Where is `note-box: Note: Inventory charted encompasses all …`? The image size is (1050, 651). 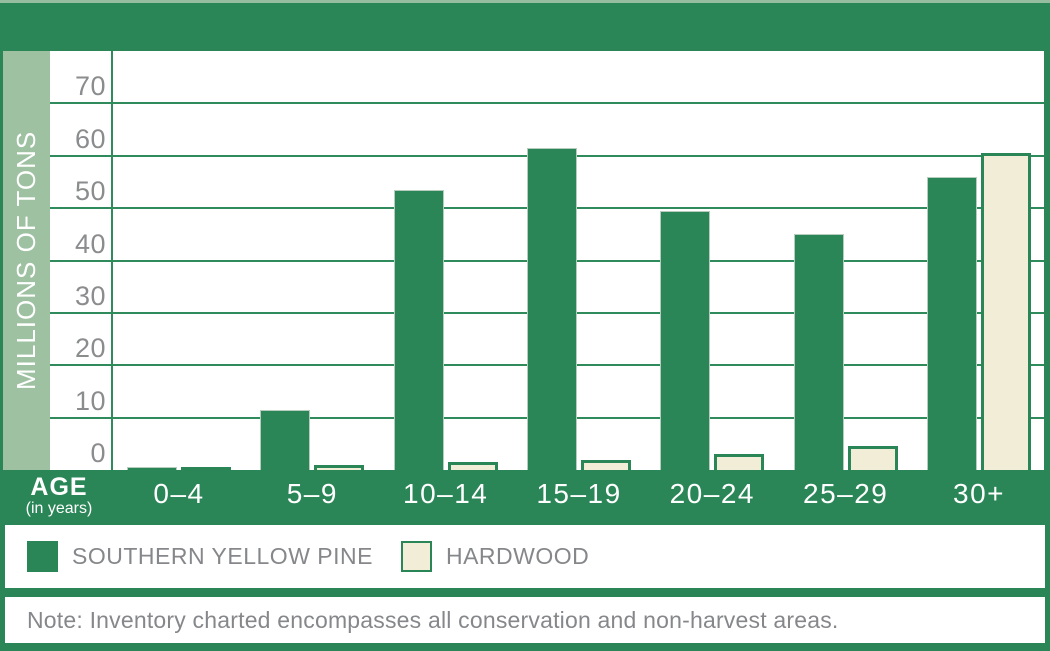 note-box: Note: Inventory charted encompasses all … is located at coordinates (525, 620).